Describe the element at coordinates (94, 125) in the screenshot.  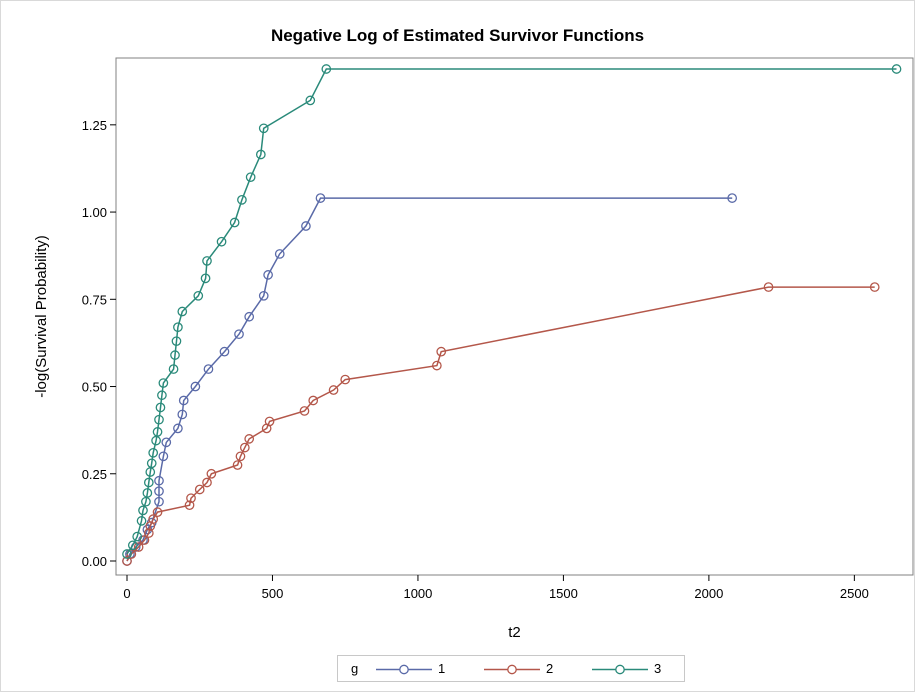
I see `y-tick-label: 1.25` at that location.